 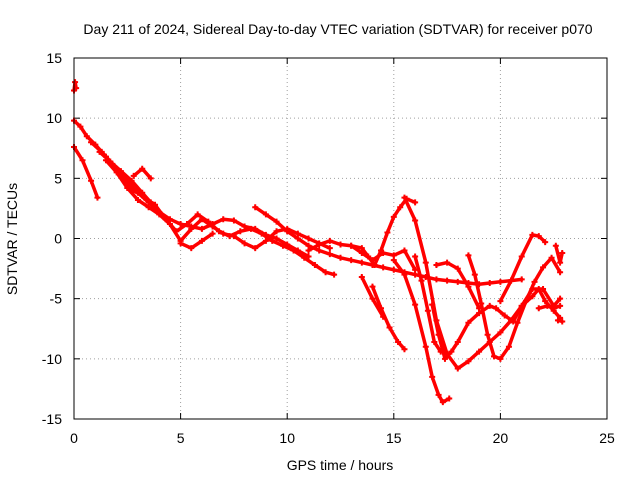 I want to click on series-trace-o, so click(x=388, y=318).